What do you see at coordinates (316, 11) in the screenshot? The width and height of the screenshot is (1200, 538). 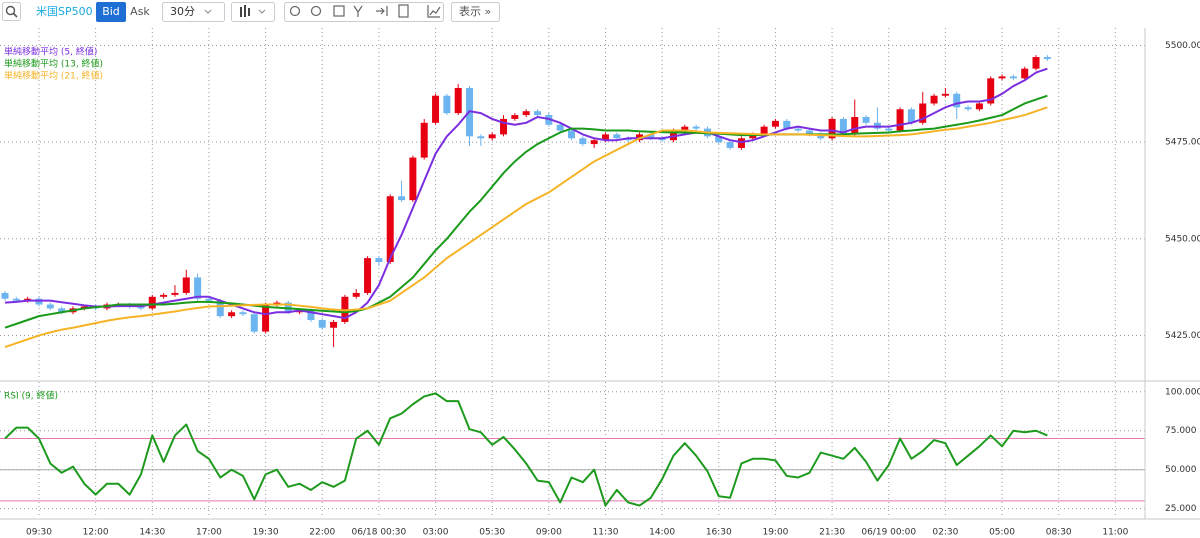 I see `zoom-out` at bounding box center [316, 11].